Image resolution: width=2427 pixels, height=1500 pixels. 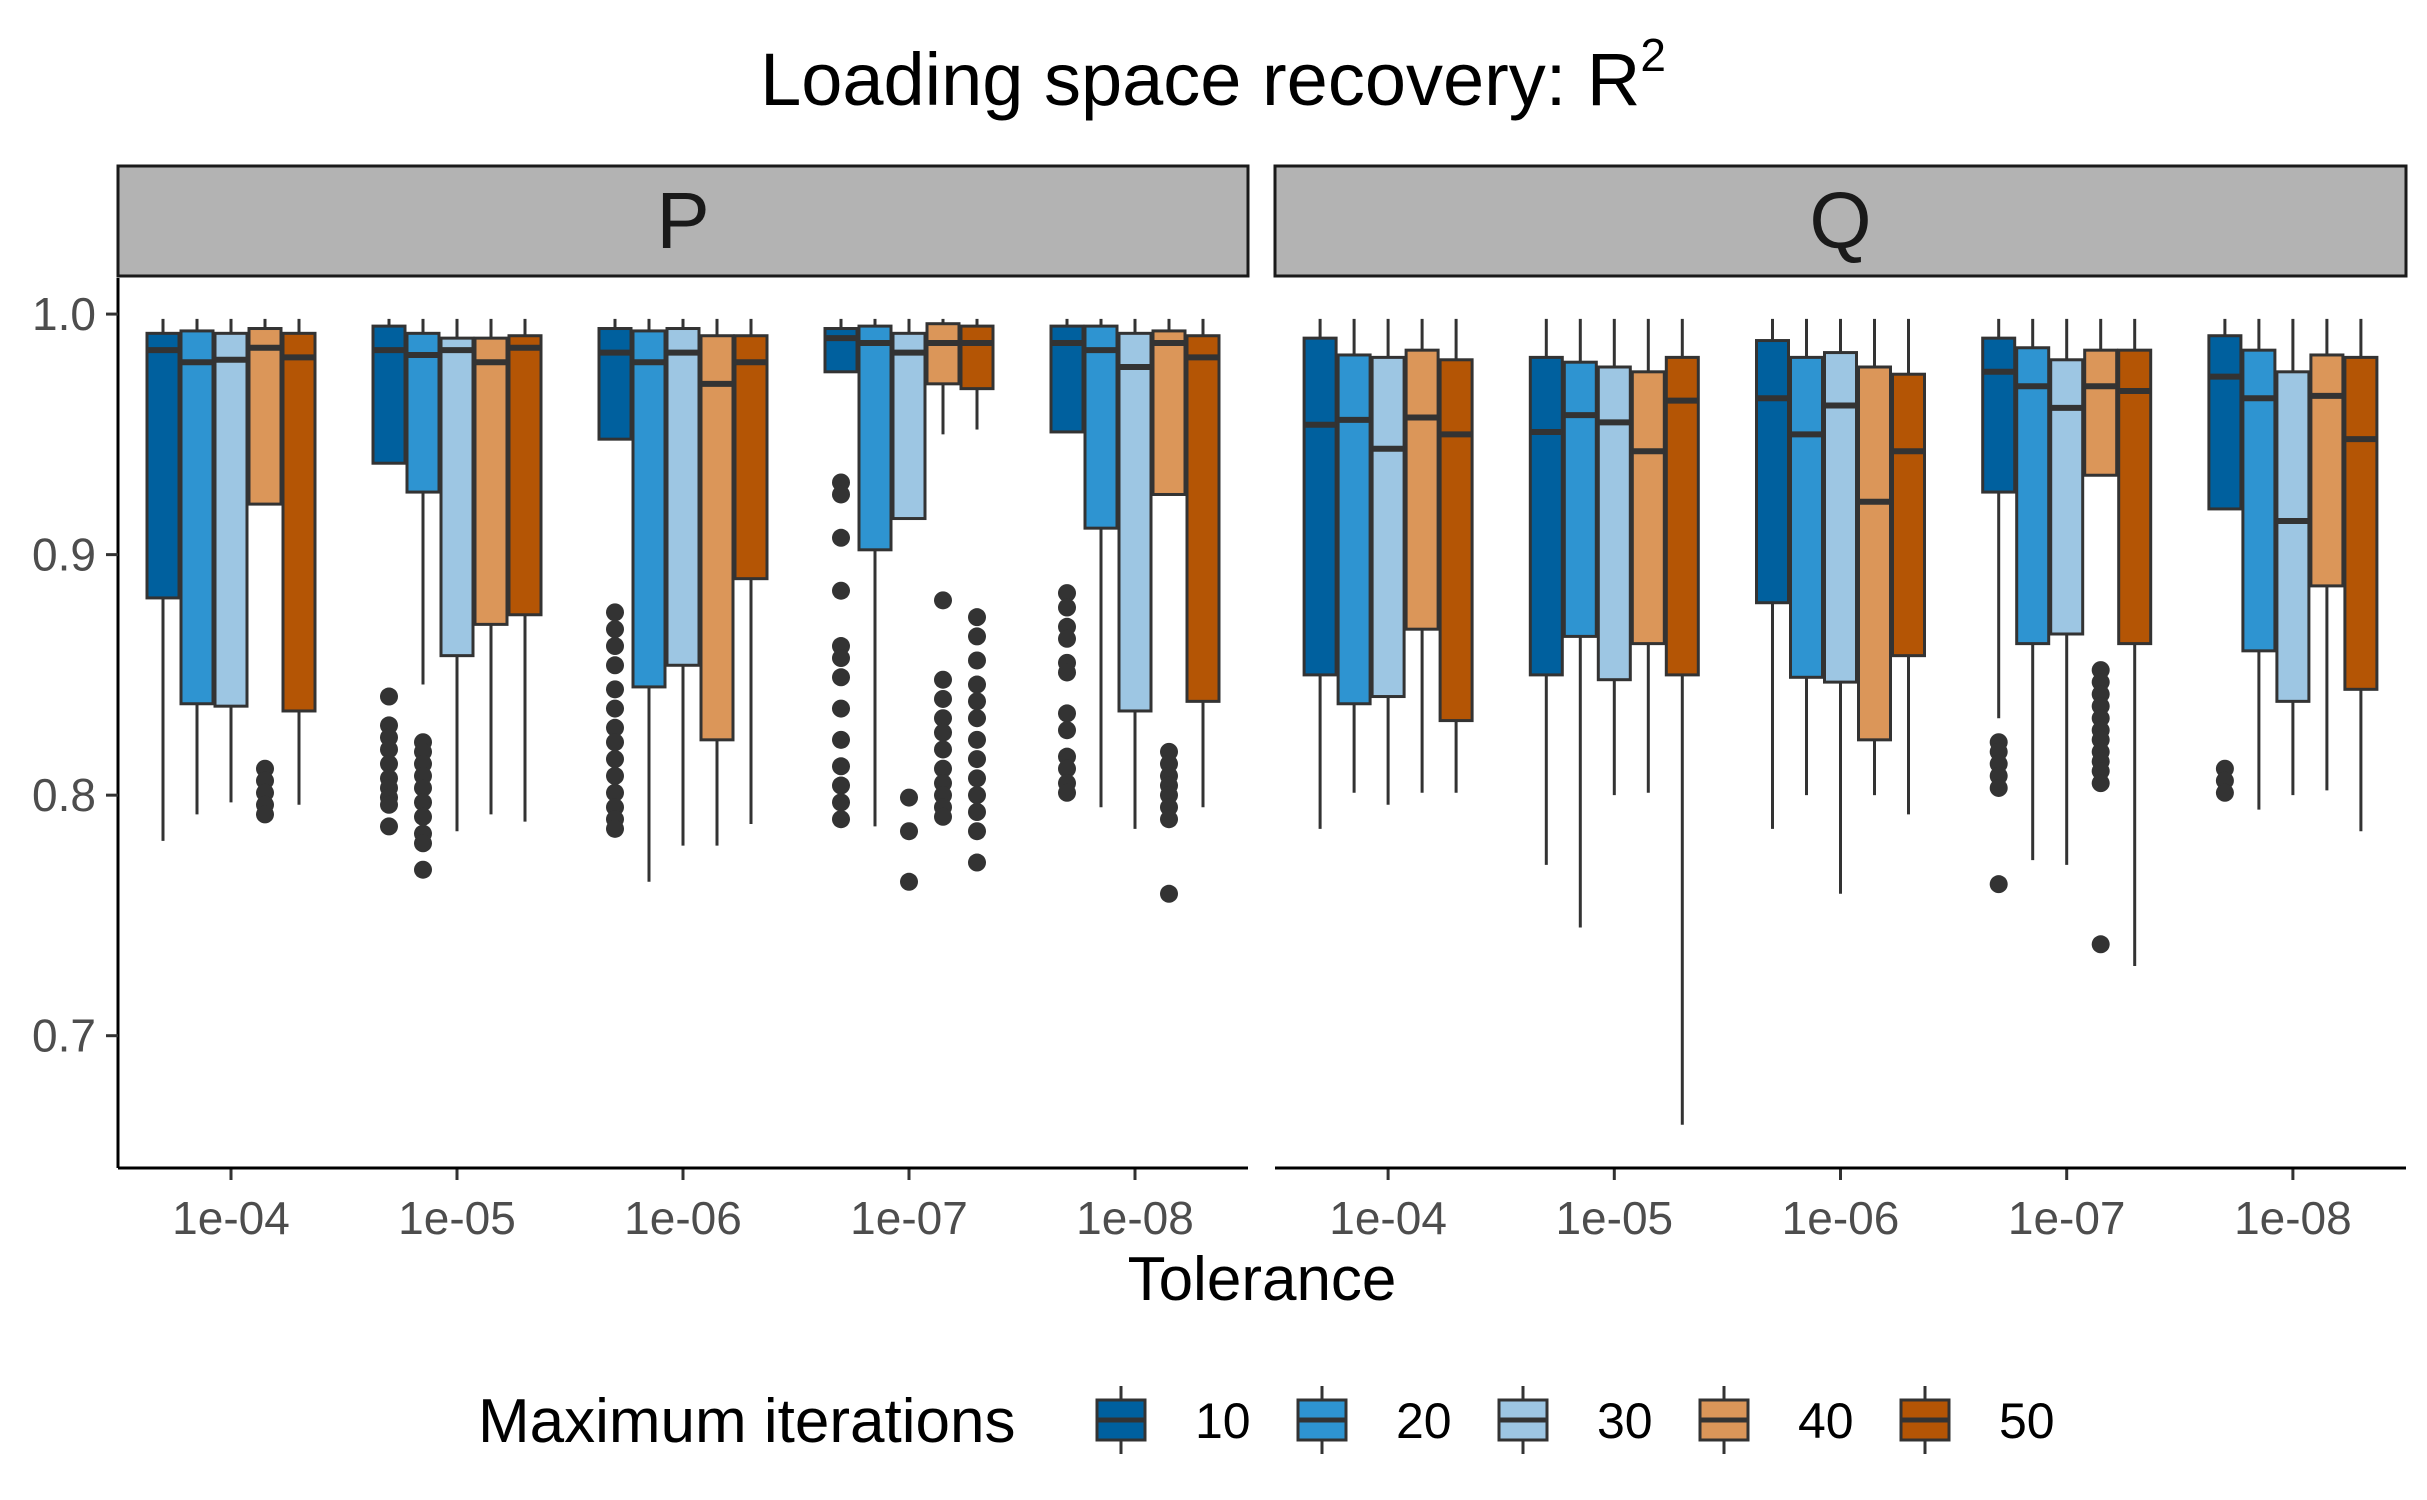 I want to click on legend-item-50: 50, so click(x=1977, y=1420).